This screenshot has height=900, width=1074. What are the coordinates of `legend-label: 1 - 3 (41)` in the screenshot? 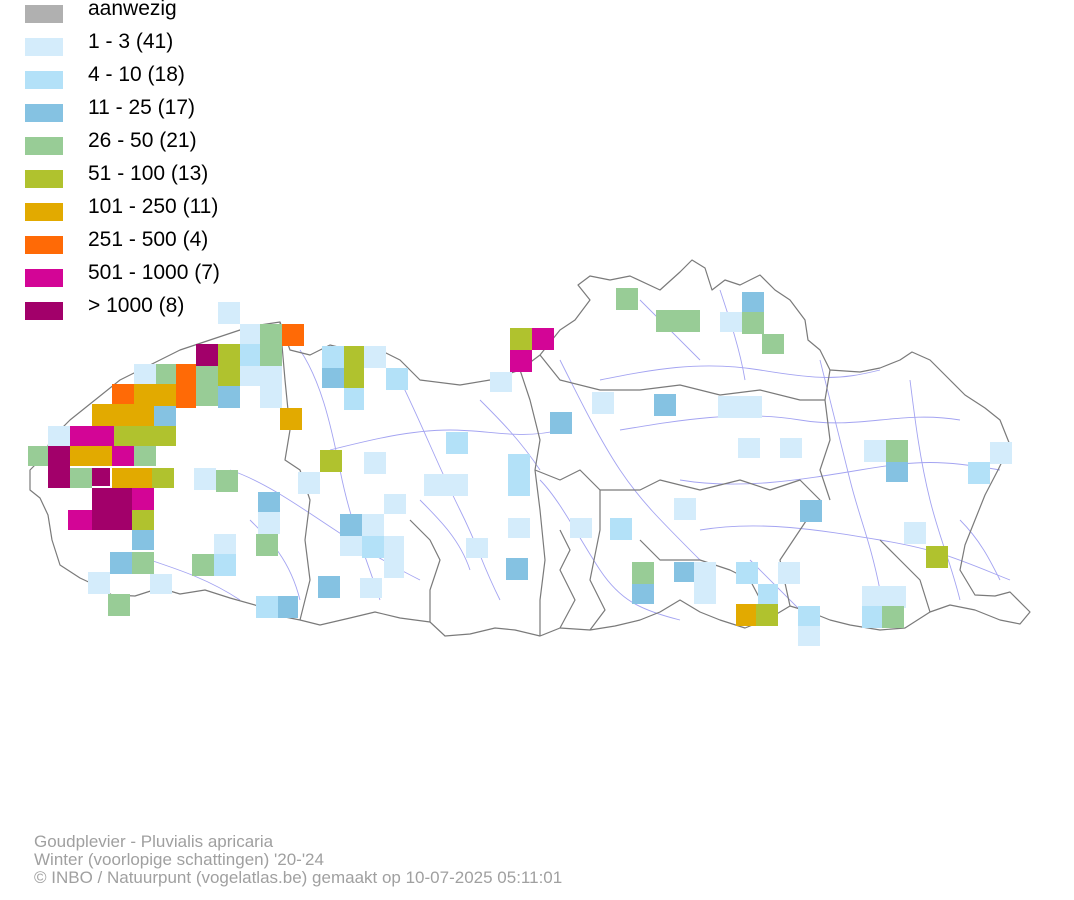 It's located at (131, 41).